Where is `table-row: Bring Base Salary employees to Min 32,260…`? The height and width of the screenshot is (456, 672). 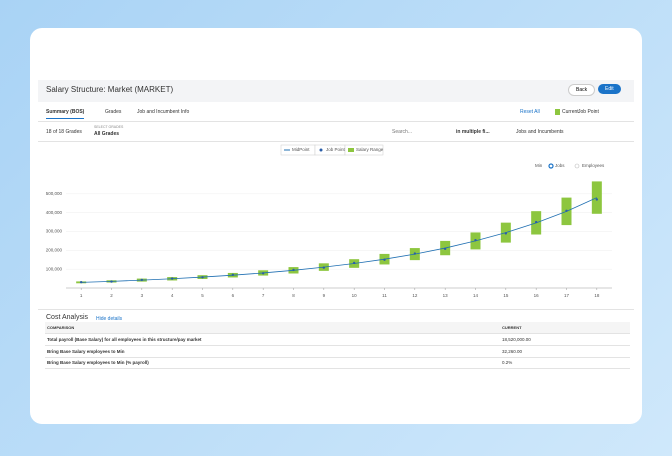
table-row: Bring Base Salary employees to Min 32,260… is located at coordinates (337, 352).